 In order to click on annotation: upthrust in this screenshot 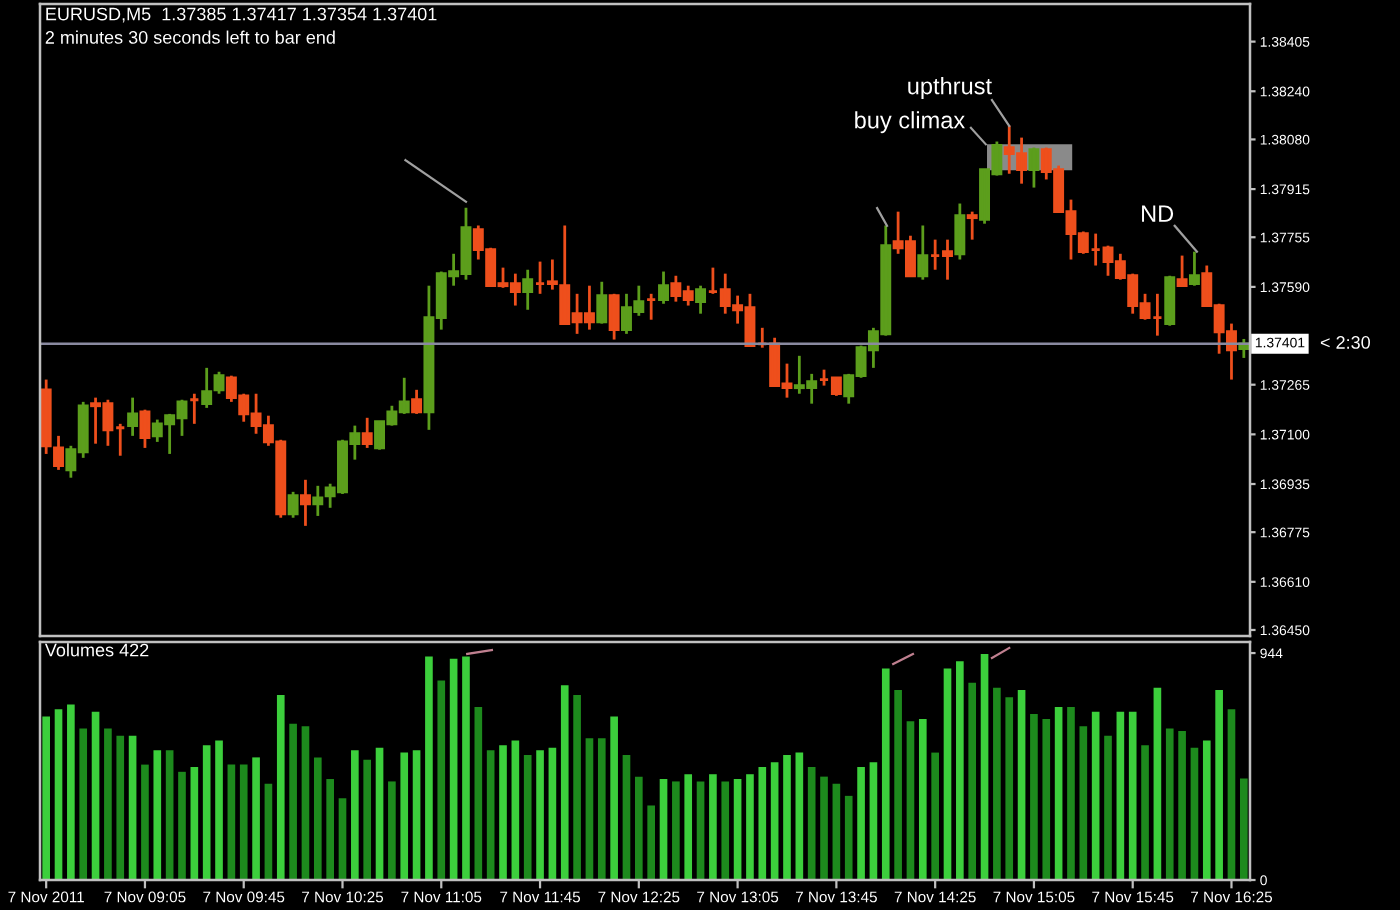, I will do `click(950, 88)`.